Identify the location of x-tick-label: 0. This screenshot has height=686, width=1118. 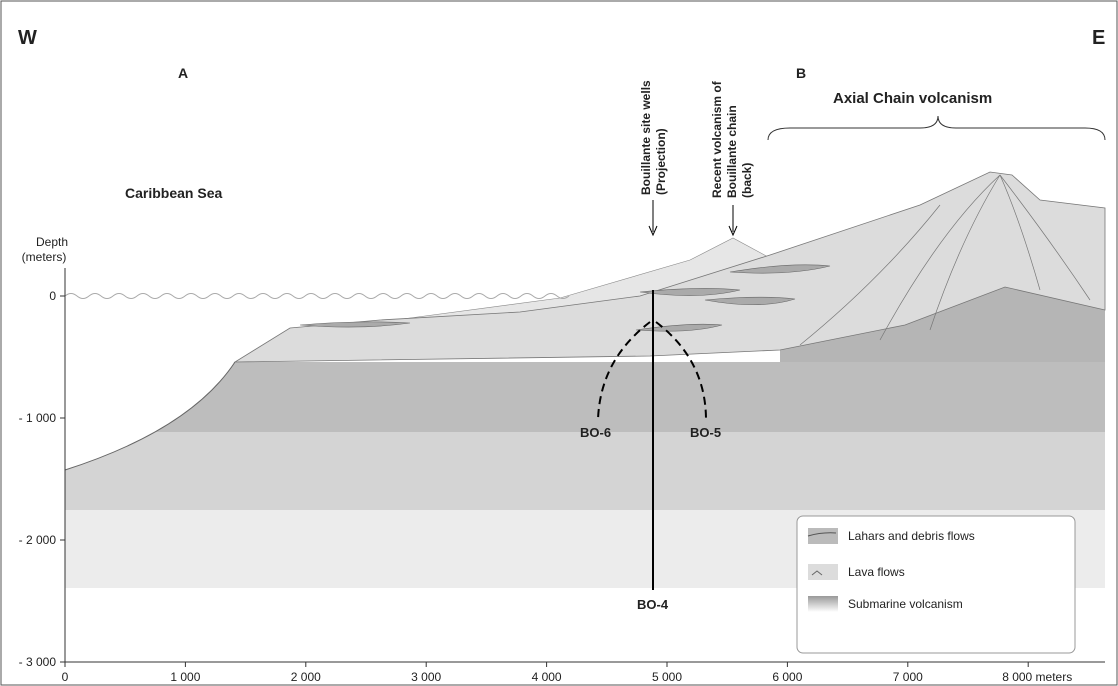
(65, 677).